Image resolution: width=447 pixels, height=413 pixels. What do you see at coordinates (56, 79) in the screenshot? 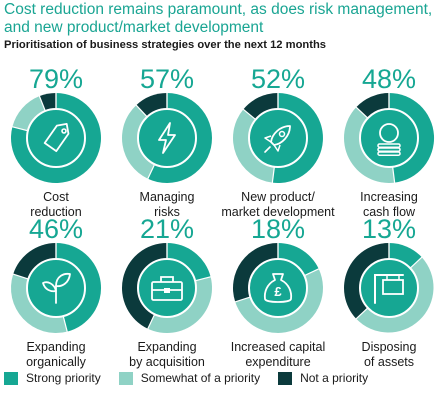
I see `percent-label: 79%` at bounding box center [56, 79].